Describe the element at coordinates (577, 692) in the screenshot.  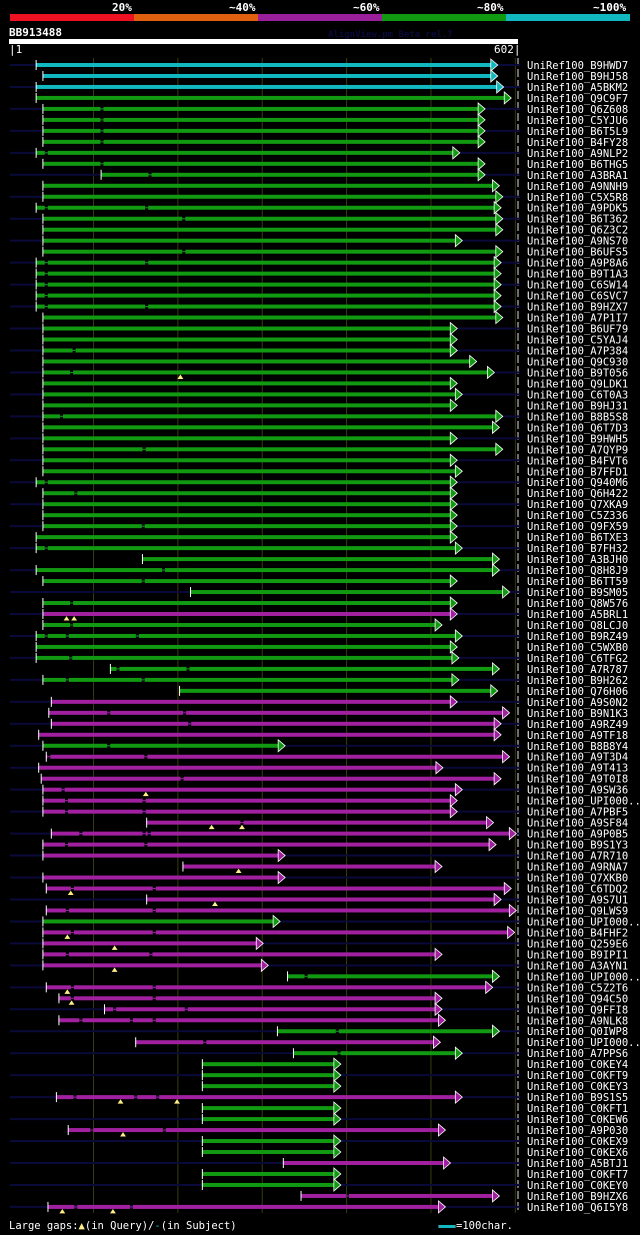
I see `hit-label: UniRef100_Q76H06` at that location.